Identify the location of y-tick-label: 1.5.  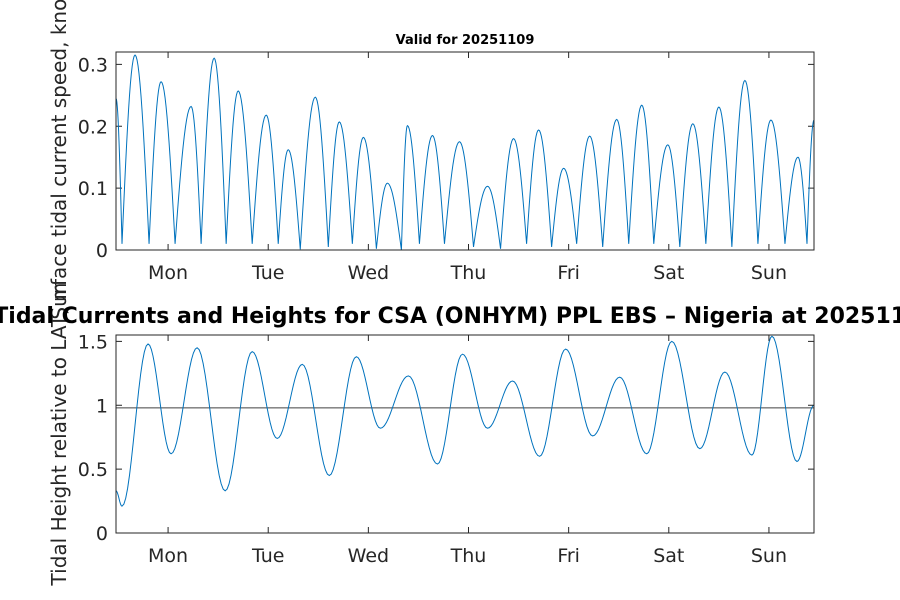
(93, 342).